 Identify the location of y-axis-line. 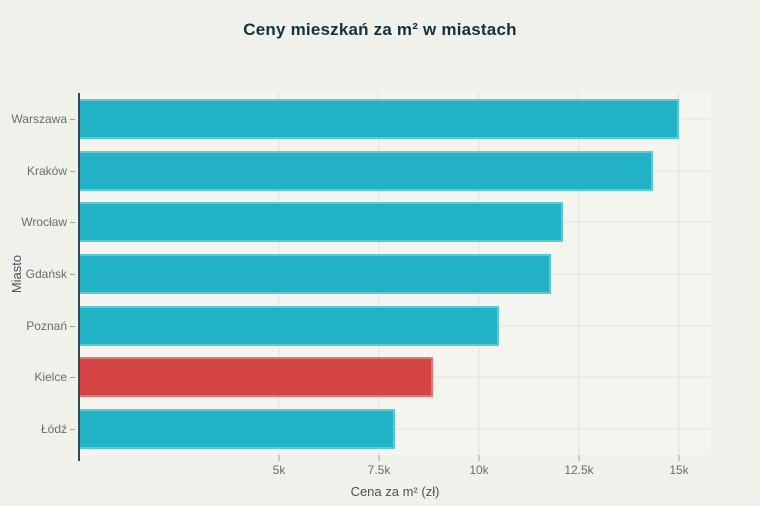
(79, 277).